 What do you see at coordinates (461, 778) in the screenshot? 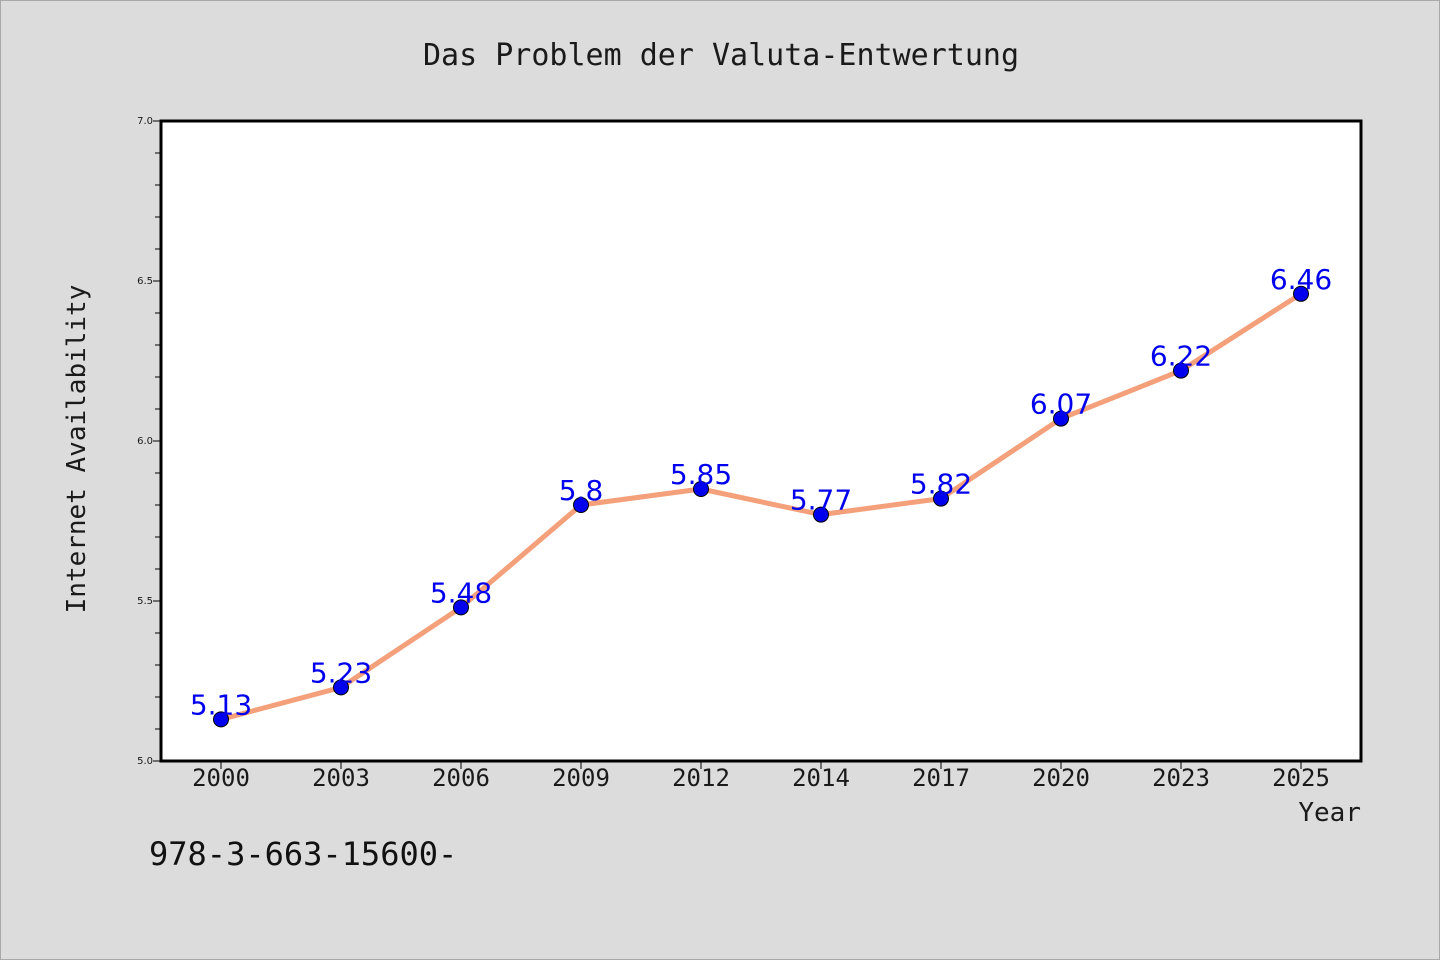
I see `x-tick-label: 2006` at bounding box center [461, 778].